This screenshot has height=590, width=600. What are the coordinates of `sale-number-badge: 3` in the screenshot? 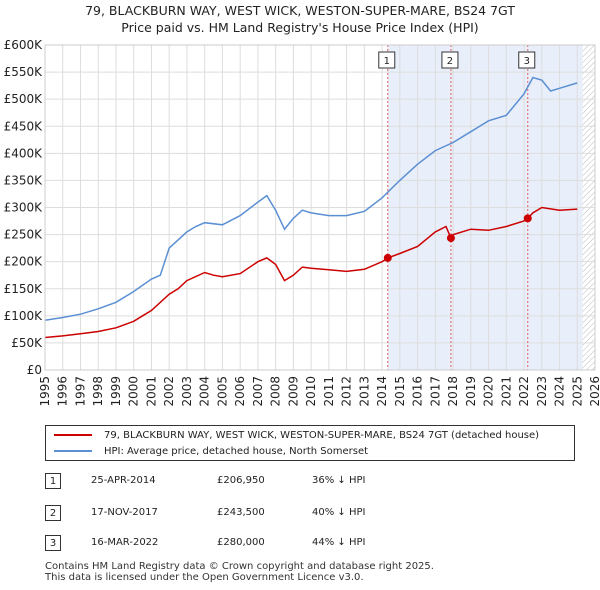 It's located at (53, 543).